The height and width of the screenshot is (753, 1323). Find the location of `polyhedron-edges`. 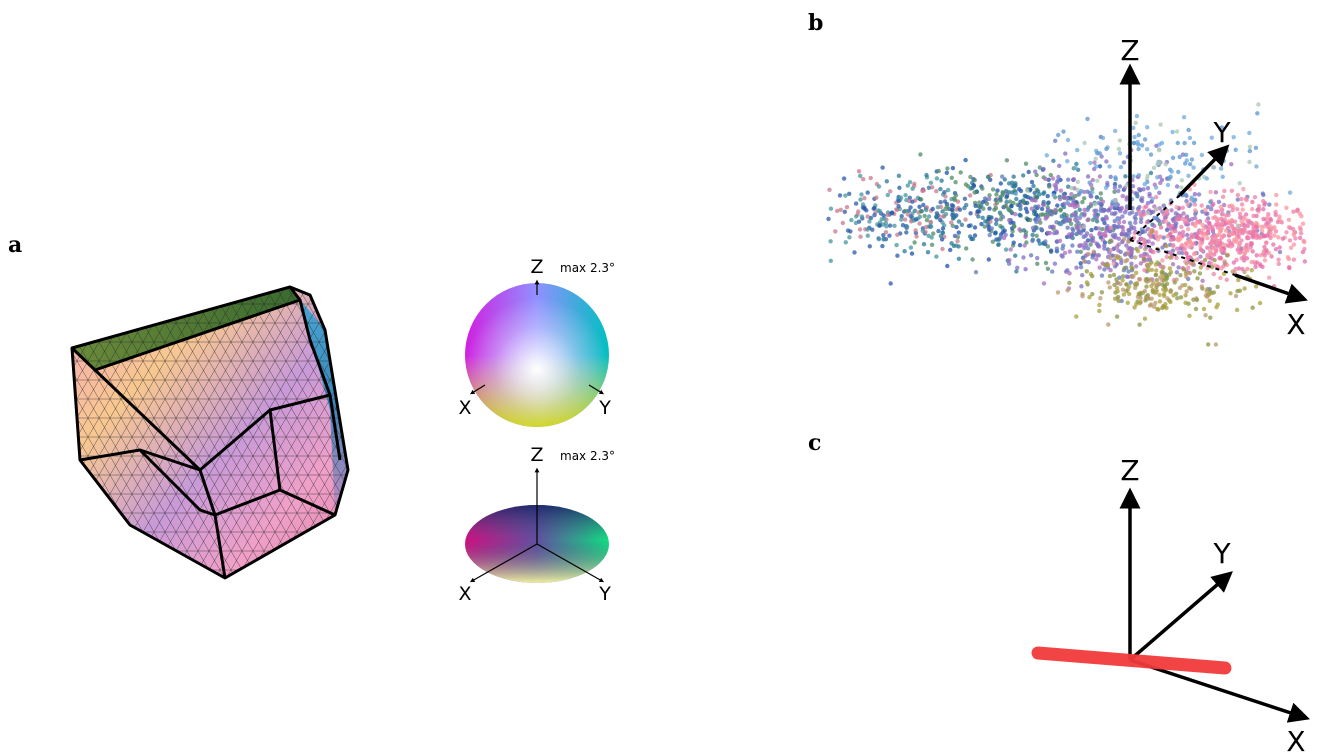

polyhedron-edges is located at coordinates (210, 432).